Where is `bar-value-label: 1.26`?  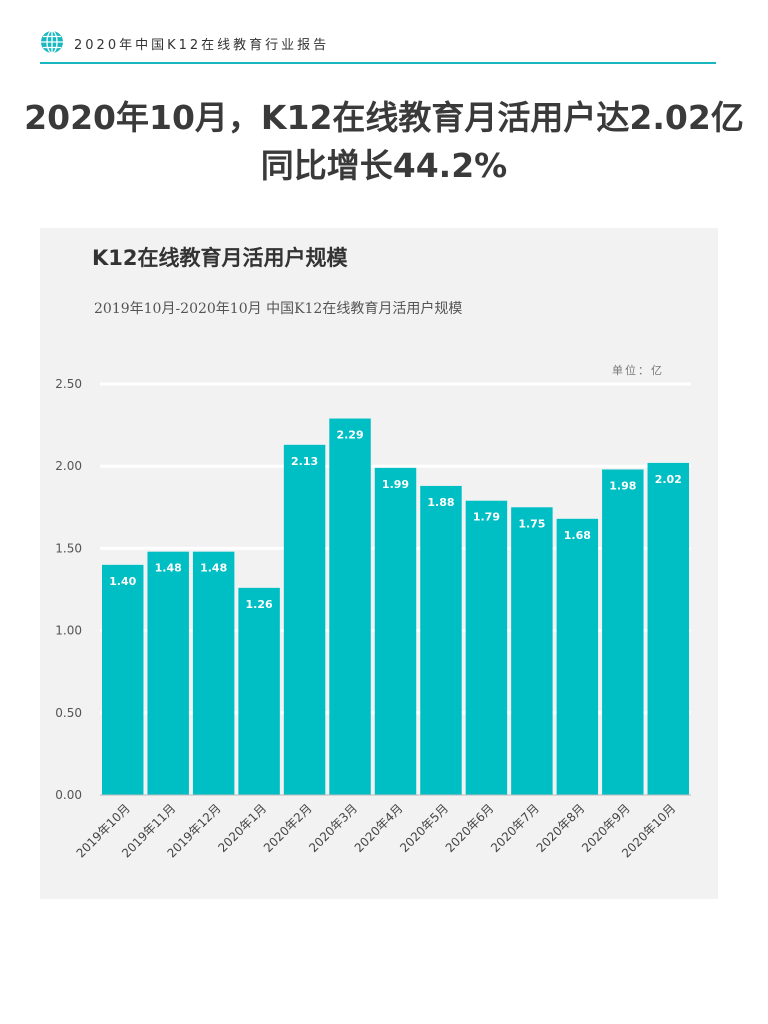 bar-value-label: 1.26 is located at coordinates (259, 604).